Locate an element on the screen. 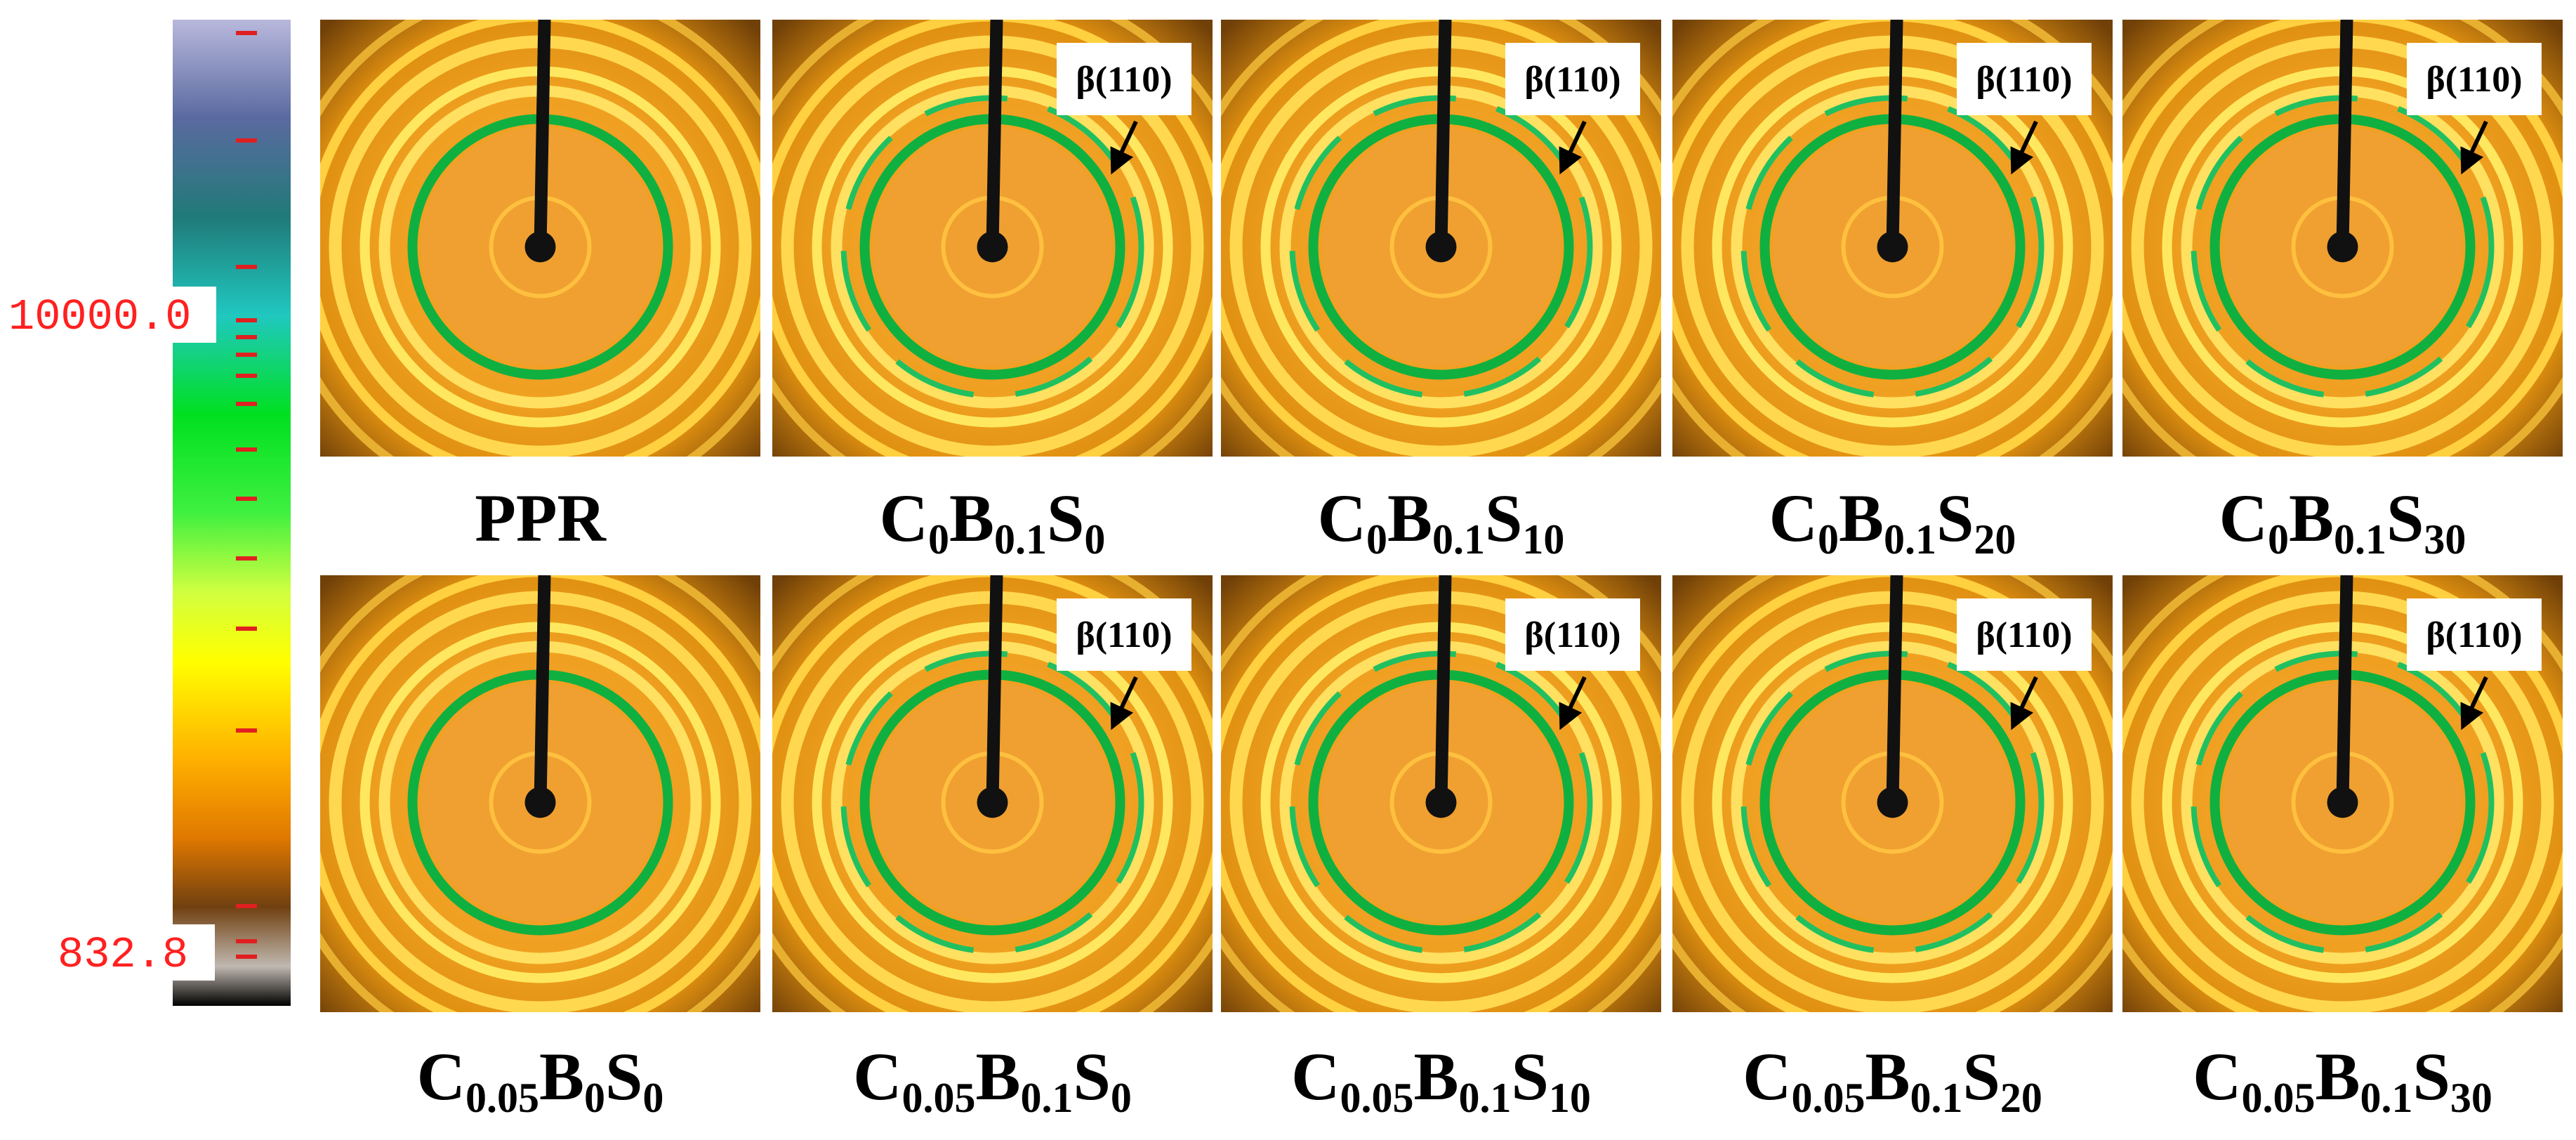  panel-label: C0.05B0.1S10 is located at coordinates (1441, 1080).